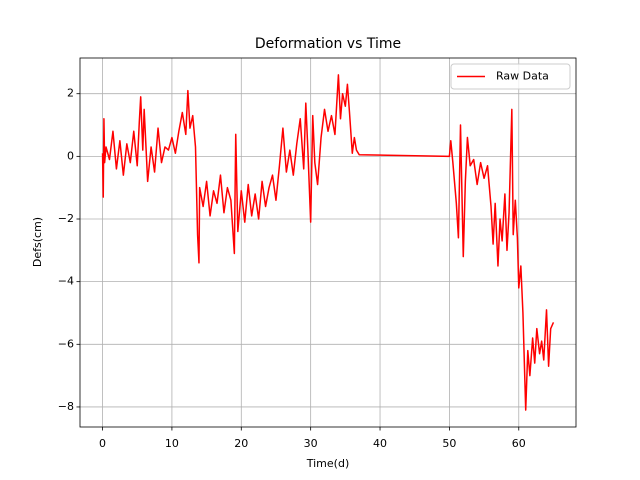 The image size is (640, 480). I want to click on y-tick-label: 0, so click(70, 155).